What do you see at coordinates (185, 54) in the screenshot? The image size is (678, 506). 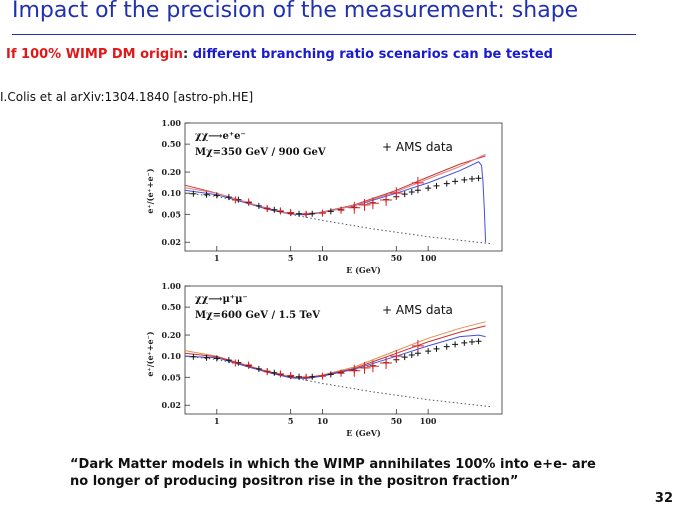 I see `subtitle-colon: :` at bounding box center [185, 54].